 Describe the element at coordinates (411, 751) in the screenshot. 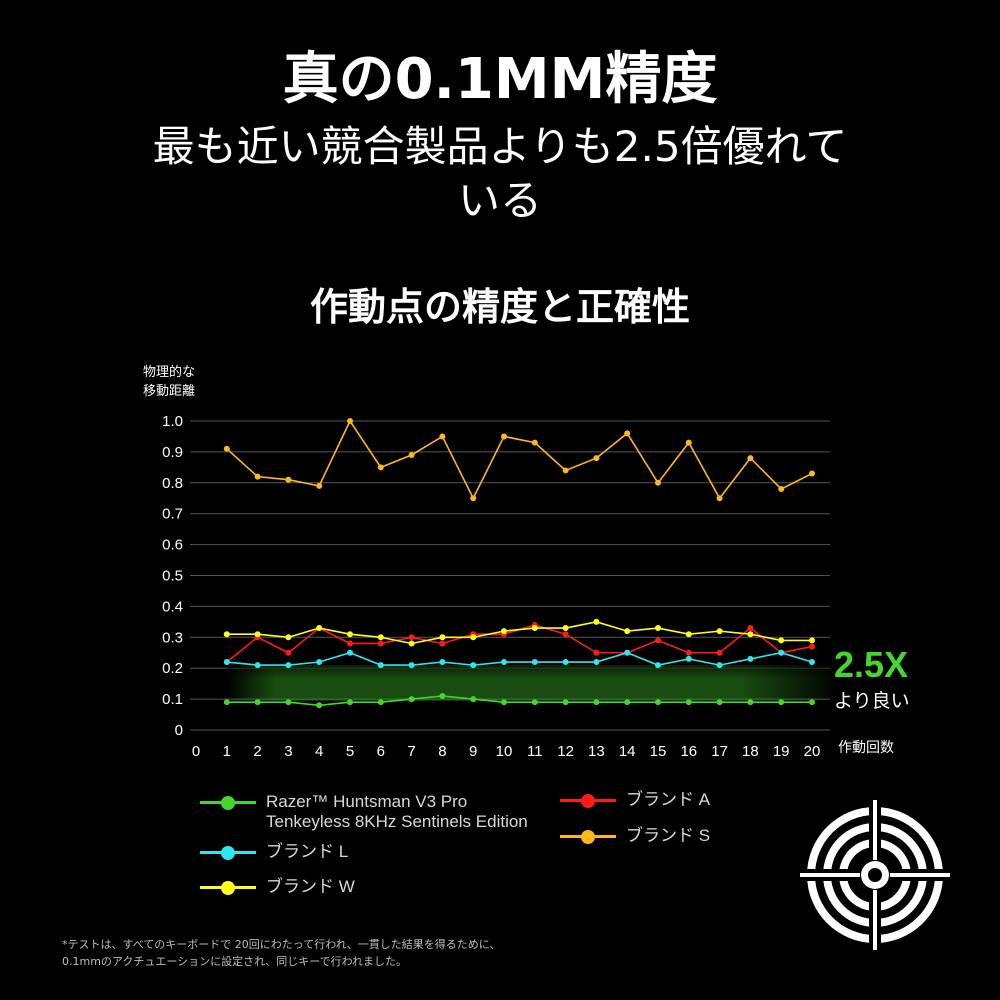

I see `x-tick-label: 7` at that location.